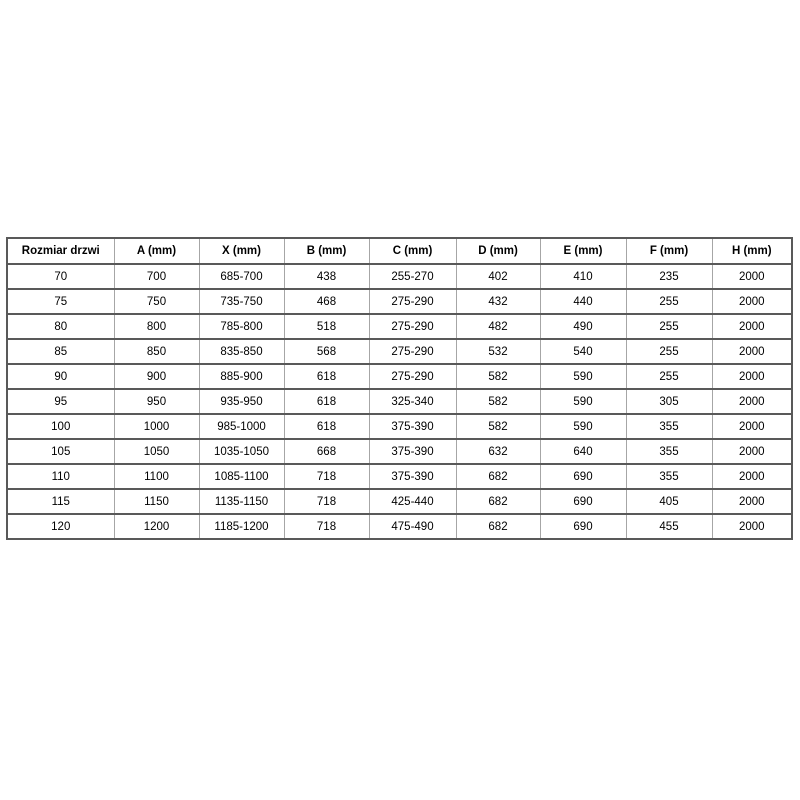  What do you see at coordinates (412, 401) in the screenshot?
I see `table-cell: 325-340` at bounding box center [412, 401].